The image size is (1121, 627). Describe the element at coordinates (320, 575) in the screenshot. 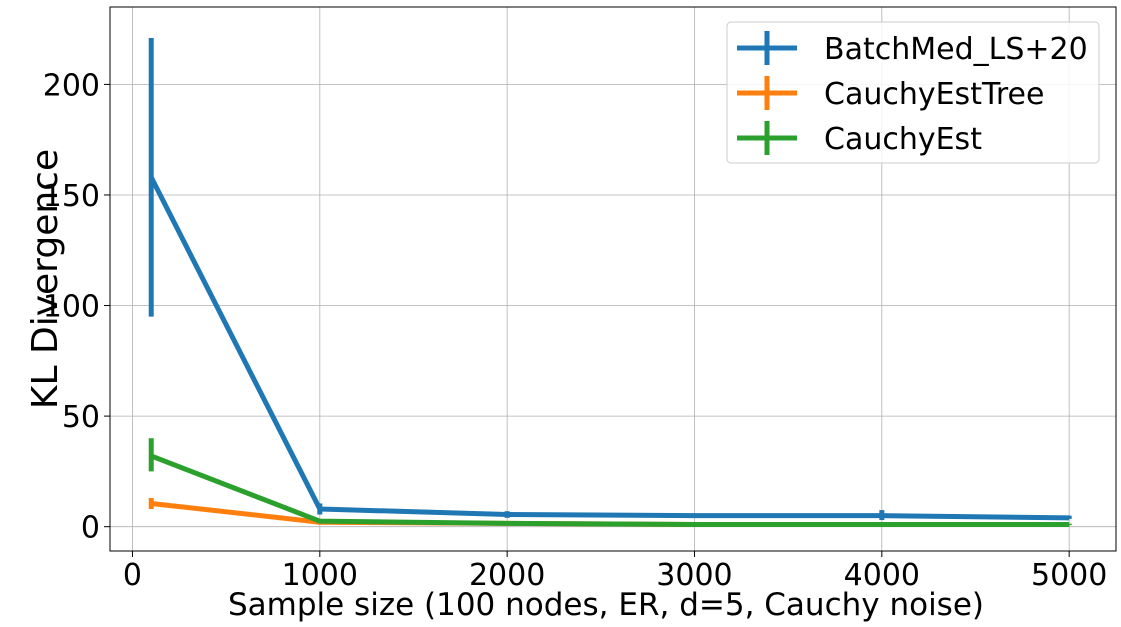

I see `x-tick-label: 1000` at that location.